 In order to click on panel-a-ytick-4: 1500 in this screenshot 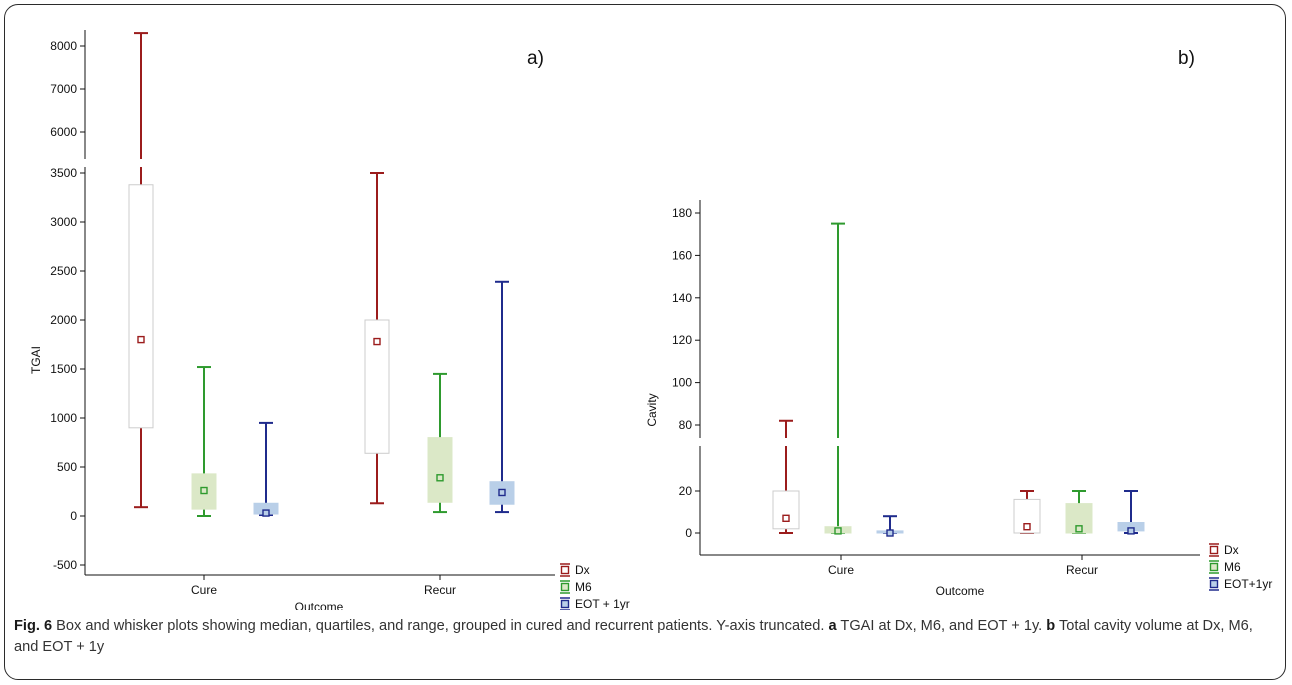, I will do `click(63, 369)`.